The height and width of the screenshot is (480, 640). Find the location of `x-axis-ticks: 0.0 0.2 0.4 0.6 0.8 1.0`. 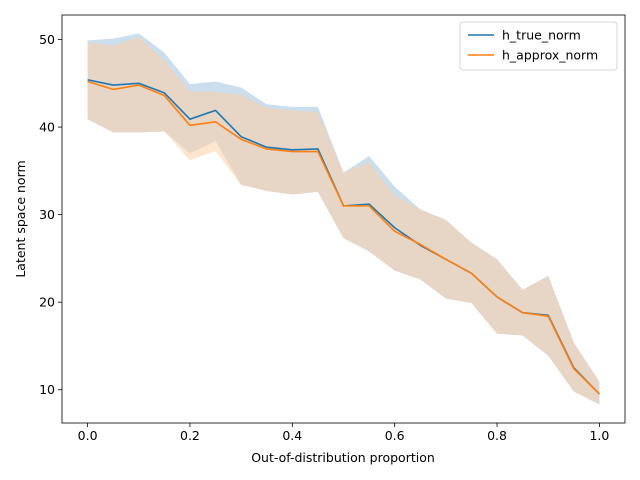

x-axis-ticks: 0.0 0.2 0.4 0.6 0.8 1.0 is located at coordinates (343, 433).